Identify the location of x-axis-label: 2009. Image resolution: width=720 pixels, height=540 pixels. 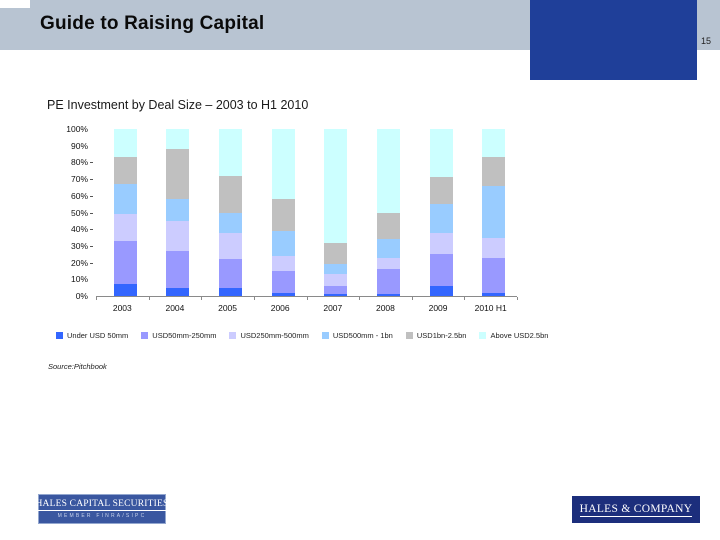
(438, 308).